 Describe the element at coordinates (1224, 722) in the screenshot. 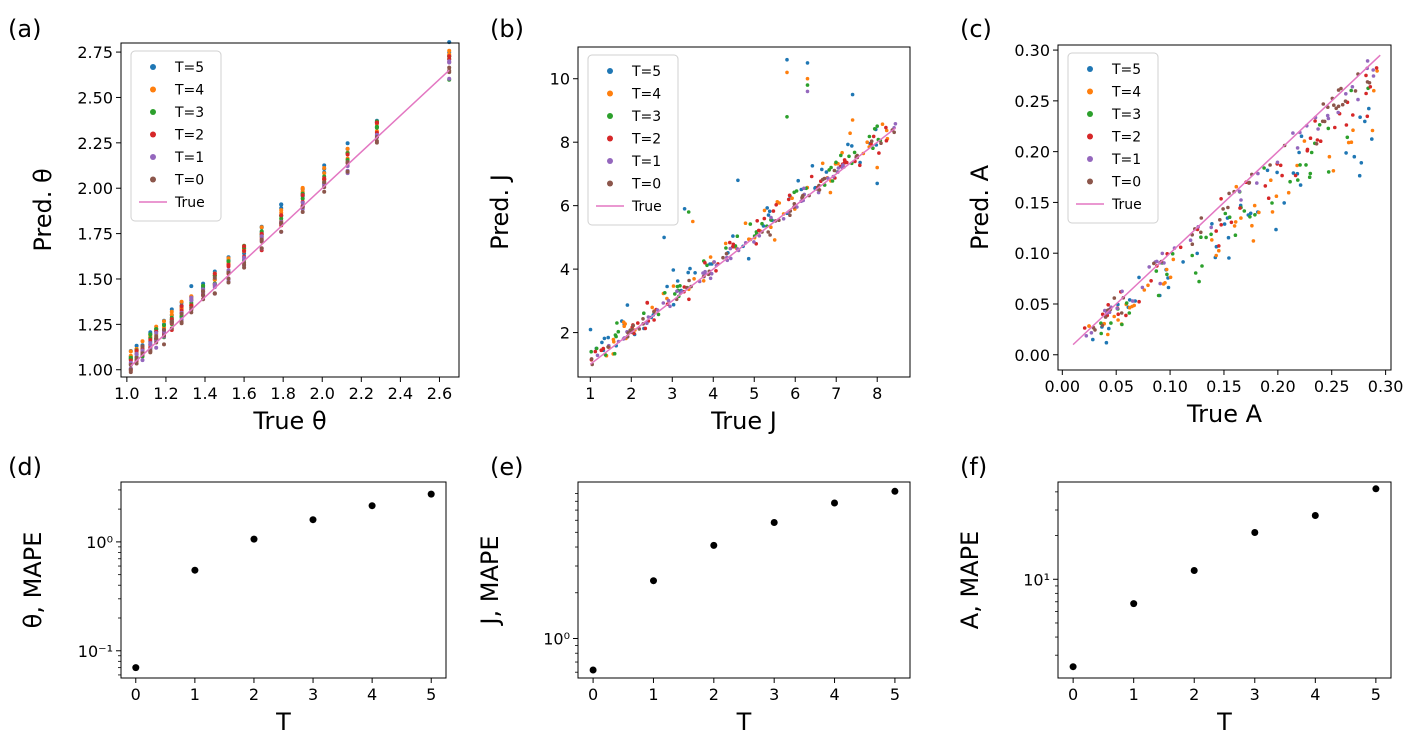

I see `x-axis-label: T` at that location.